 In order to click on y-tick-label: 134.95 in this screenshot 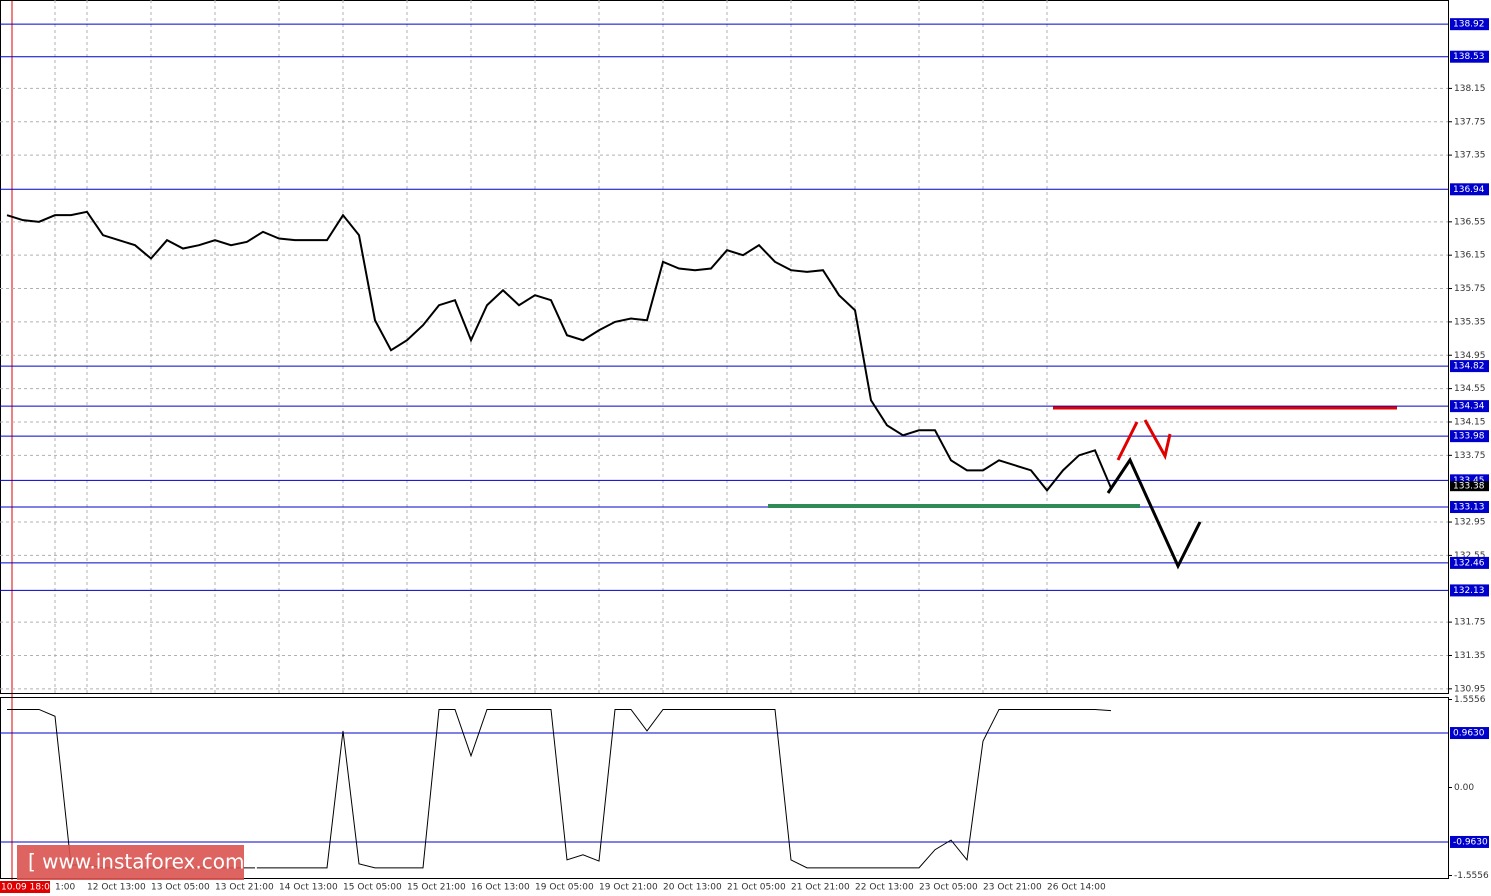, I will do `click(1470, 356)`.